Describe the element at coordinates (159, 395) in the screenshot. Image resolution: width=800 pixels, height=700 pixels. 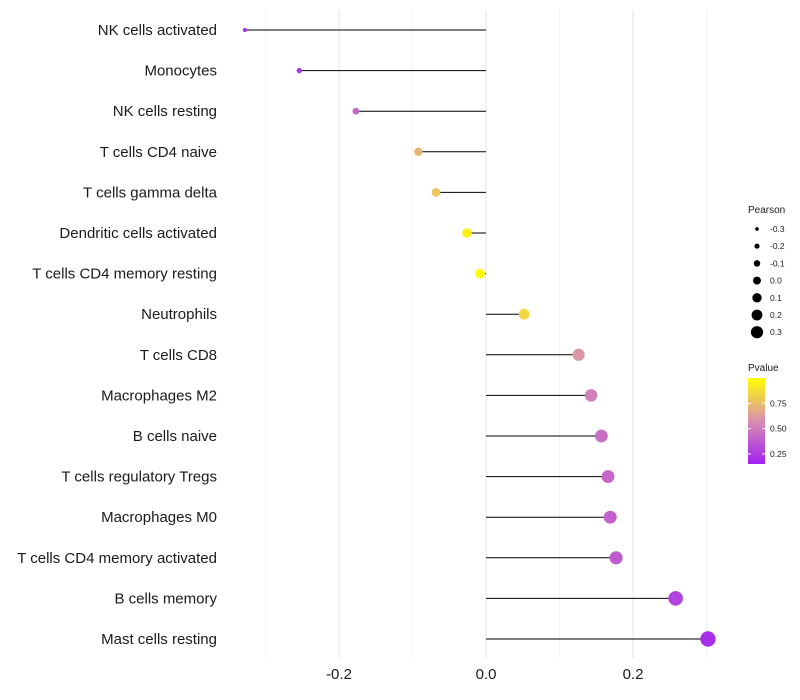
I see `category-label: Macrophages M2` at that location.